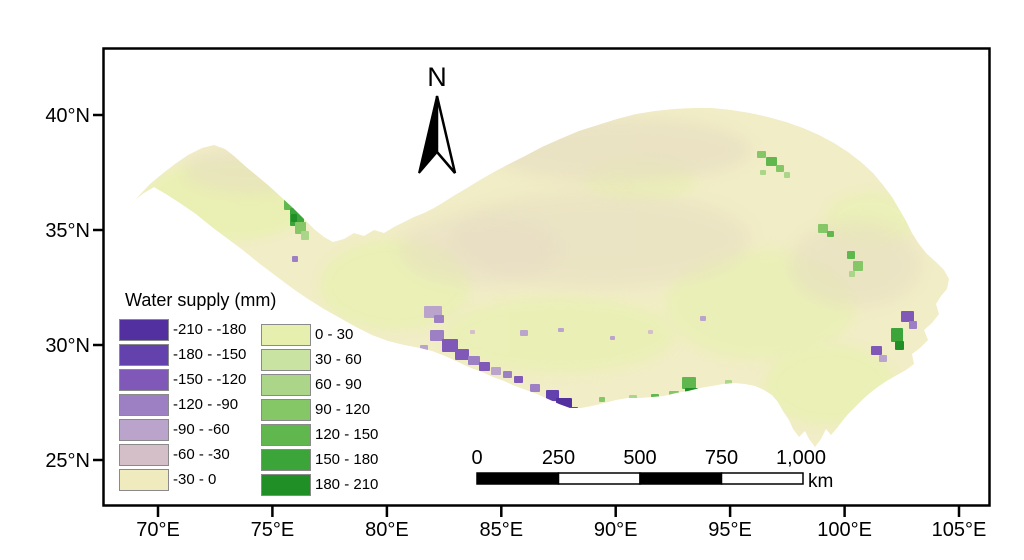 Image resolution: width=1024 pixels, height=560 pixels. What do you see at coordinates (347, 459) in the screenshot?
I see `legend-item-label: 150 - 180` at bounding box center [347, 459].